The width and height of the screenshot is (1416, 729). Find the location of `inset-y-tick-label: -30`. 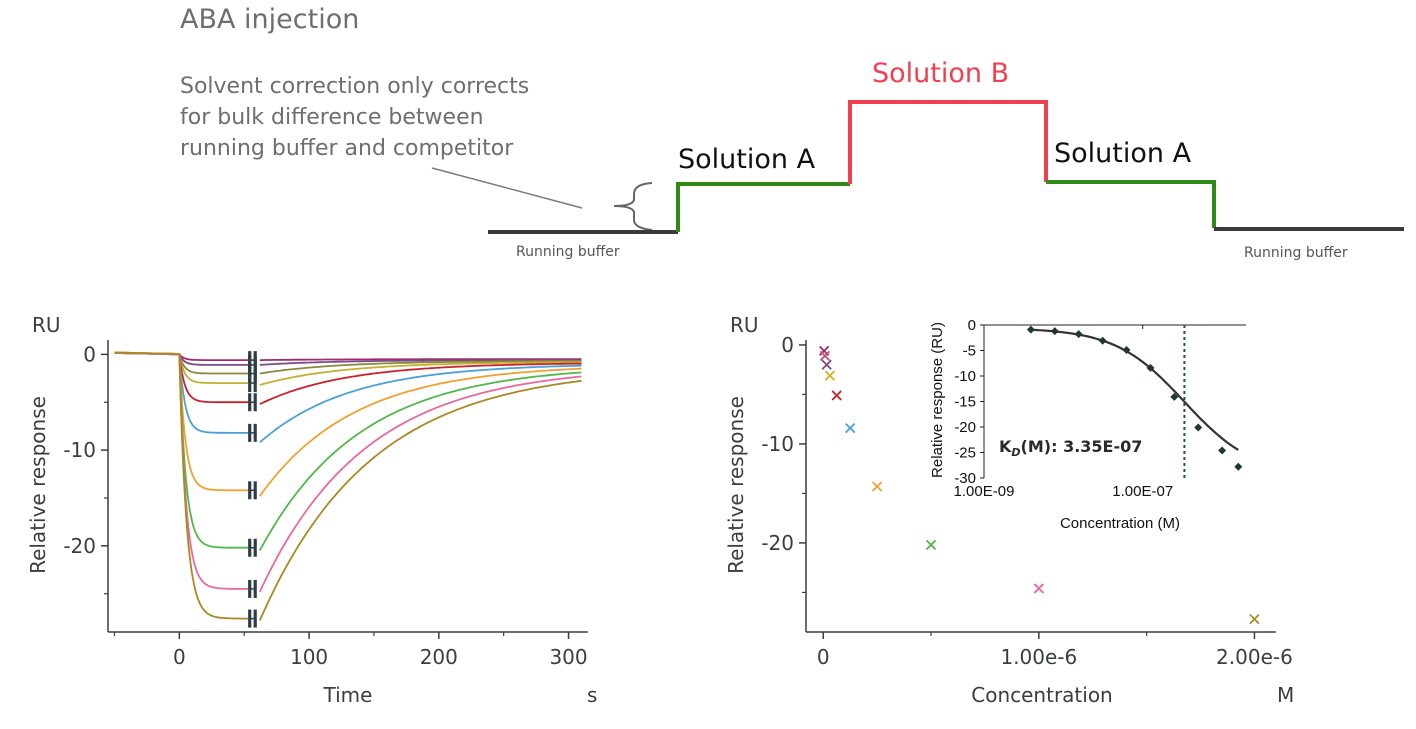

inset-y-tick-label: -30 is located at coordinates (965, 478).